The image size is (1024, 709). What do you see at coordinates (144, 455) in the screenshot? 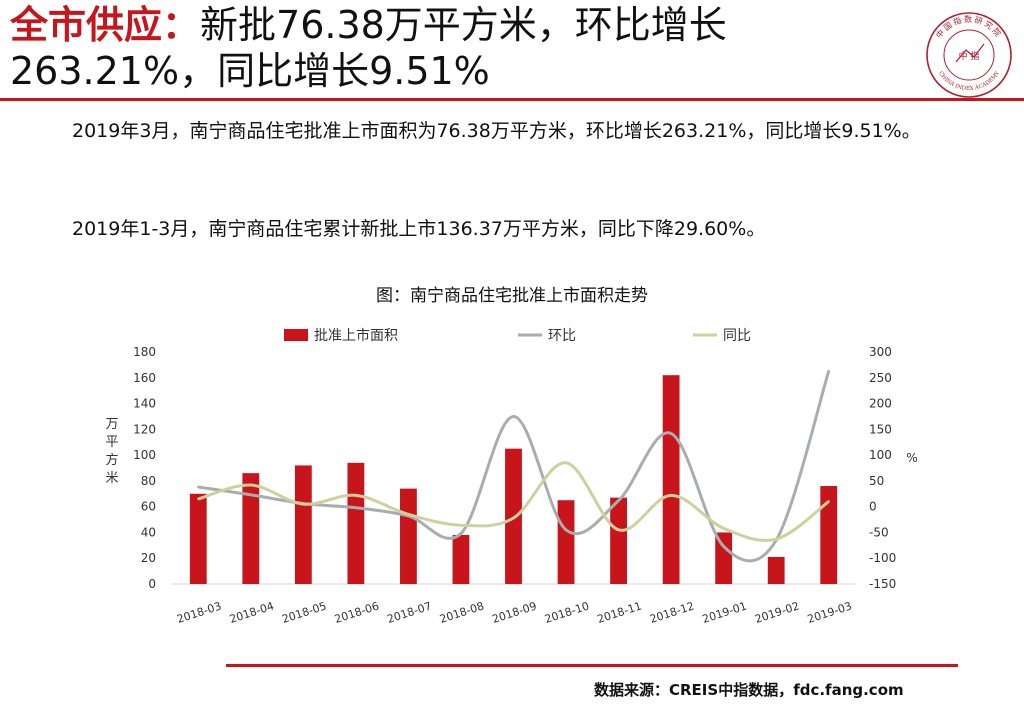
I see `y-tick-label: 100` at bounding box center [144, 455].